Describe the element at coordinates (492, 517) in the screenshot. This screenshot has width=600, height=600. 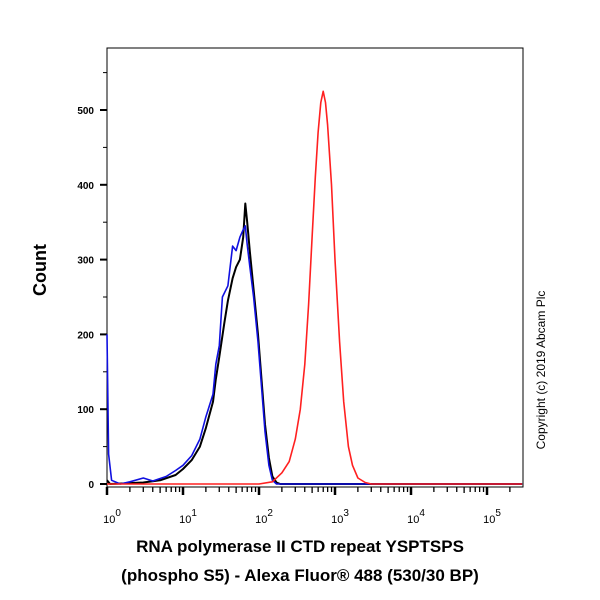
I see `x-tick-label: 10⁵` at that location.